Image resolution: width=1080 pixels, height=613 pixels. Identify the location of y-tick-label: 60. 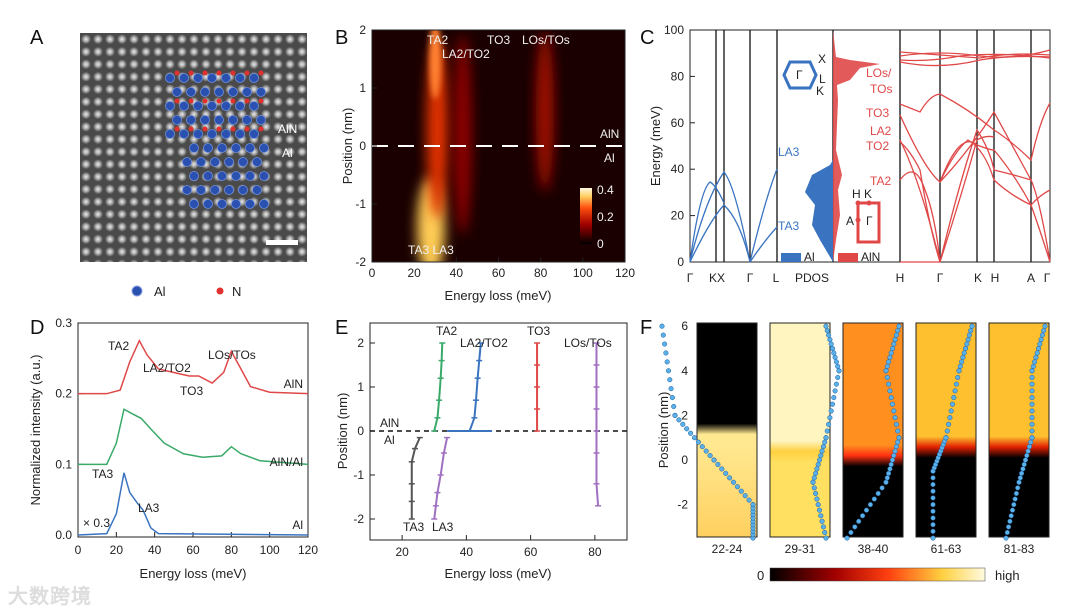
(678, 123).